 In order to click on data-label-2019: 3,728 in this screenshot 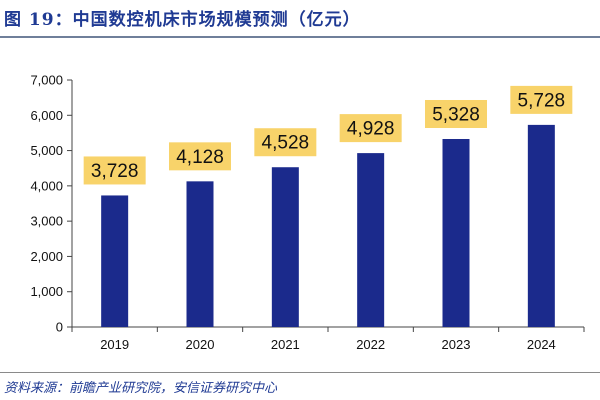, I will do `click(115, 171)`.